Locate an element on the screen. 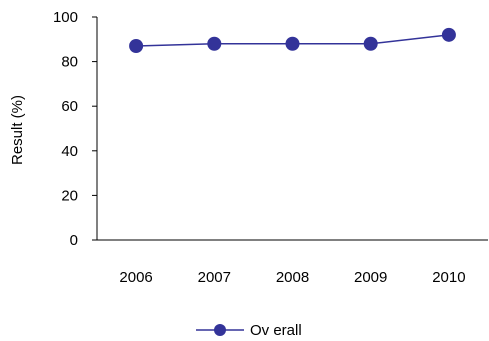 The image size is (489, 341). x-tick-label: 2007 is located at coordinates (214, 277).